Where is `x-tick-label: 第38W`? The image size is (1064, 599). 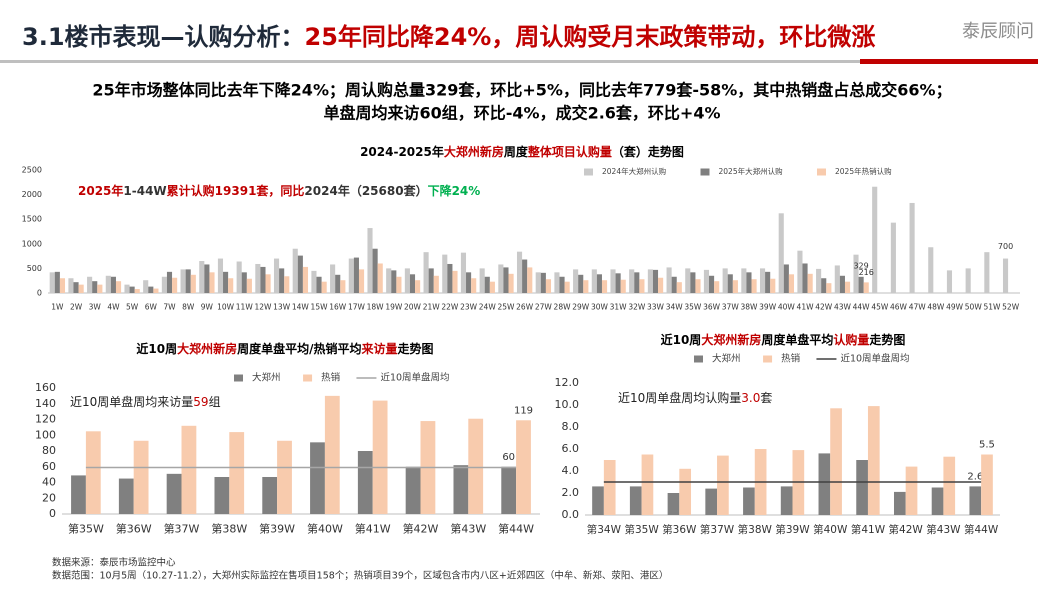 x-tick-label: 第38W is located at coordinates (229, 528).